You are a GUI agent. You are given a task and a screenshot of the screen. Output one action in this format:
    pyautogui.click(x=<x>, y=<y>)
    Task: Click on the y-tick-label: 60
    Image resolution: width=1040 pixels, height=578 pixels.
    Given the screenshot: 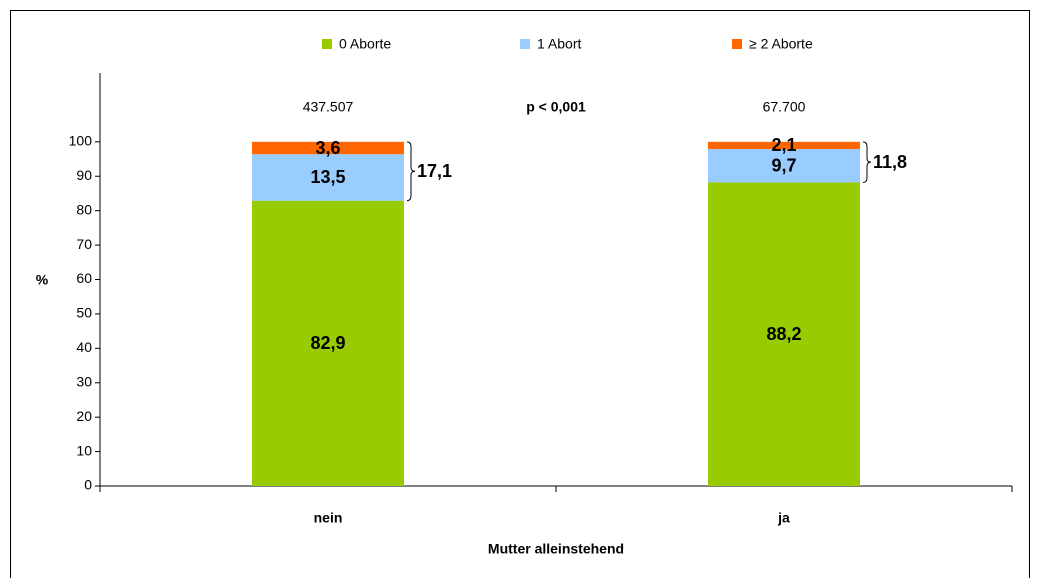 What is the action you would take?
    pyautogui.click(x=84, y=278)
    